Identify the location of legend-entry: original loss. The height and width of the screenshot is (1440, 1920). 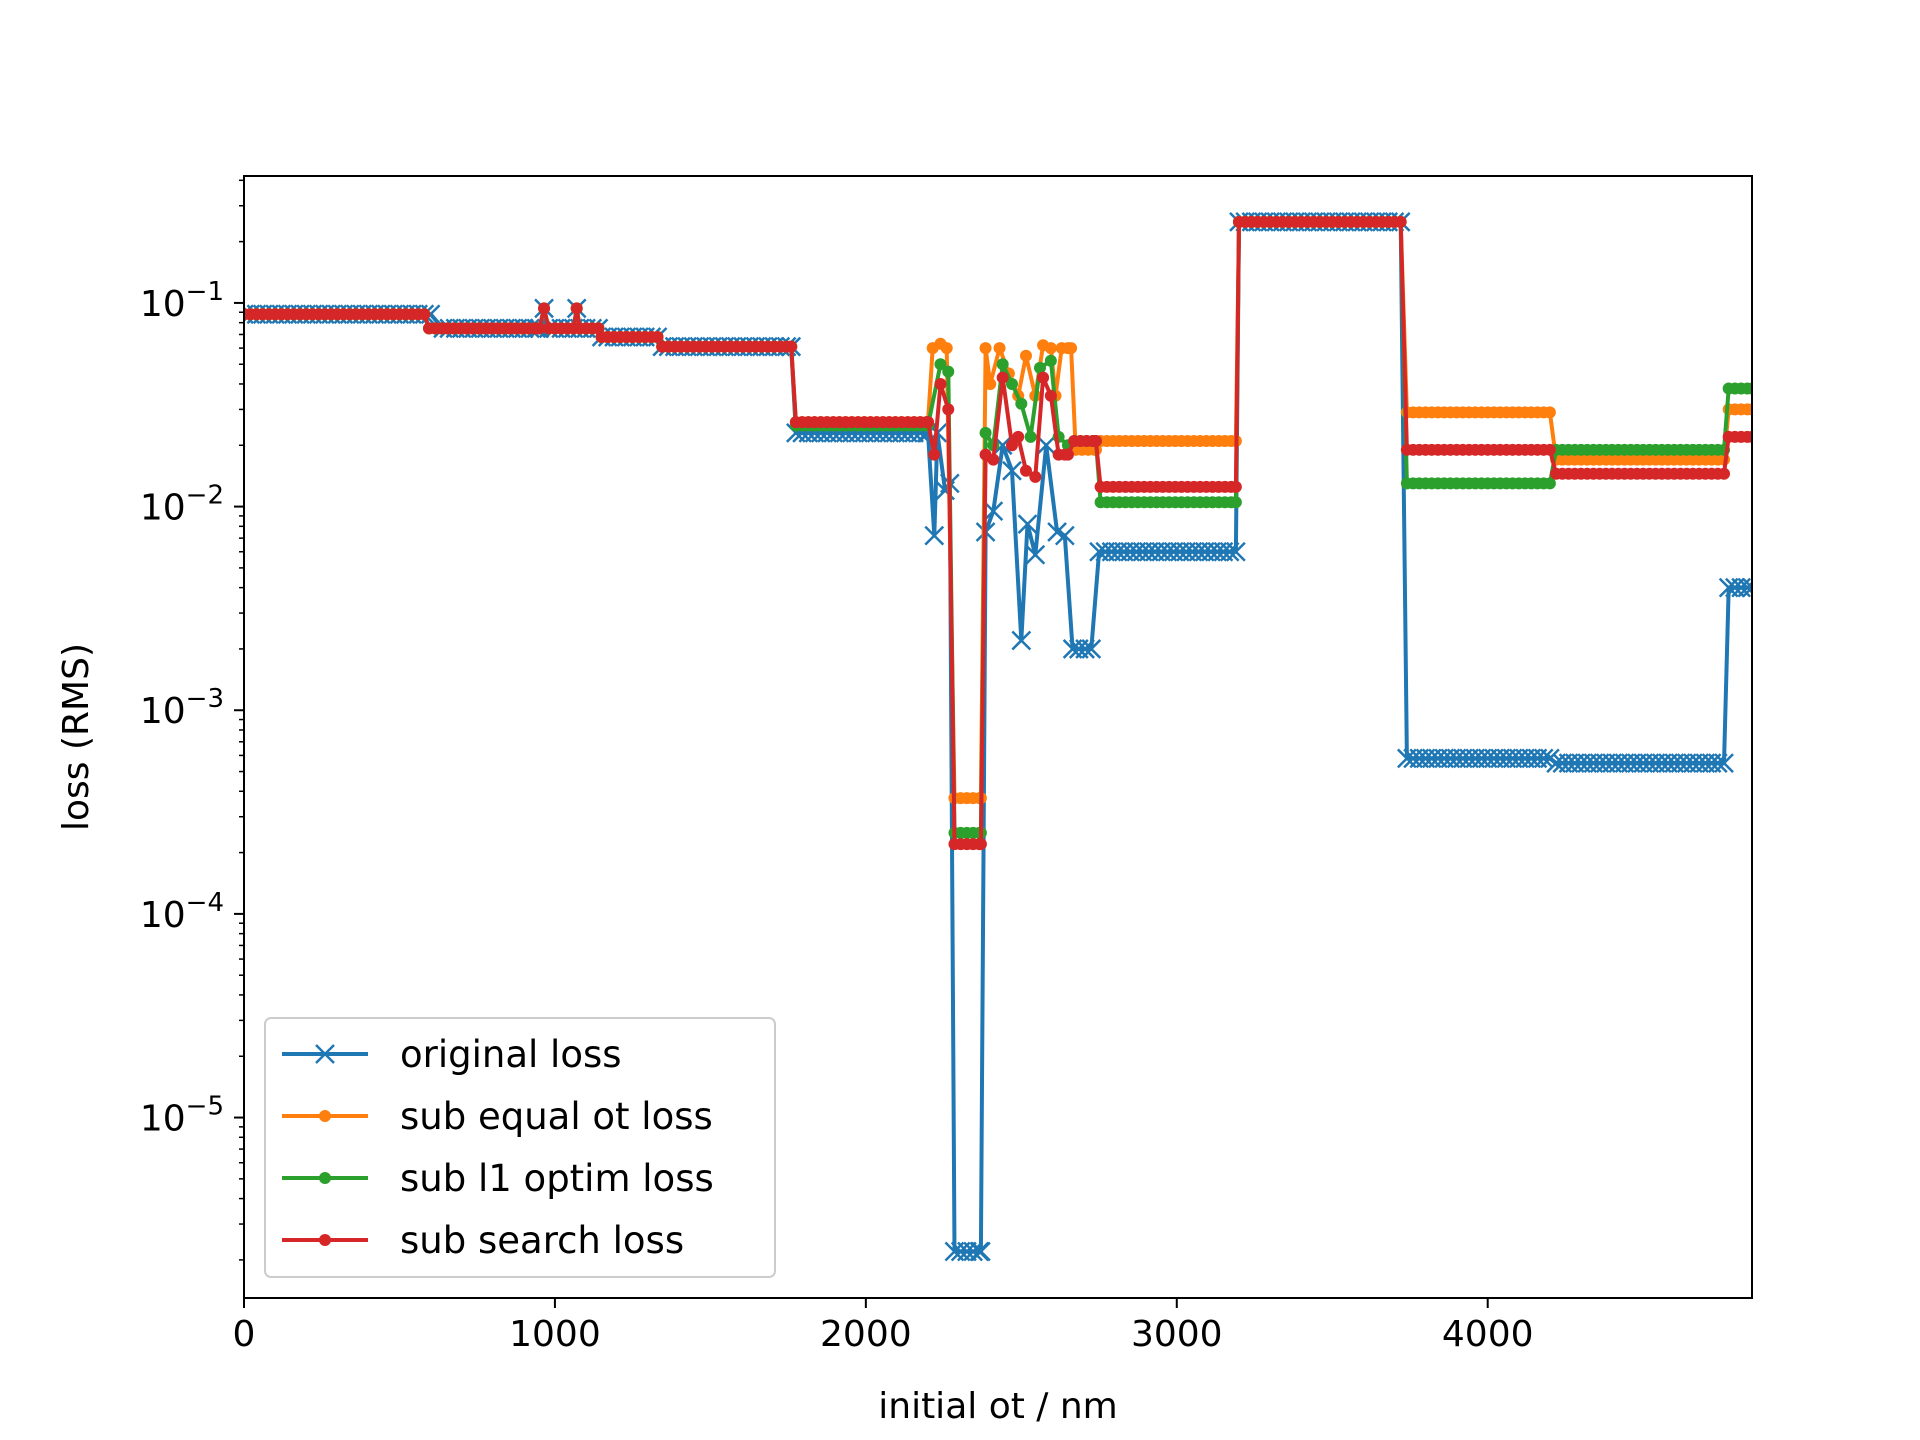
(452, 1054).